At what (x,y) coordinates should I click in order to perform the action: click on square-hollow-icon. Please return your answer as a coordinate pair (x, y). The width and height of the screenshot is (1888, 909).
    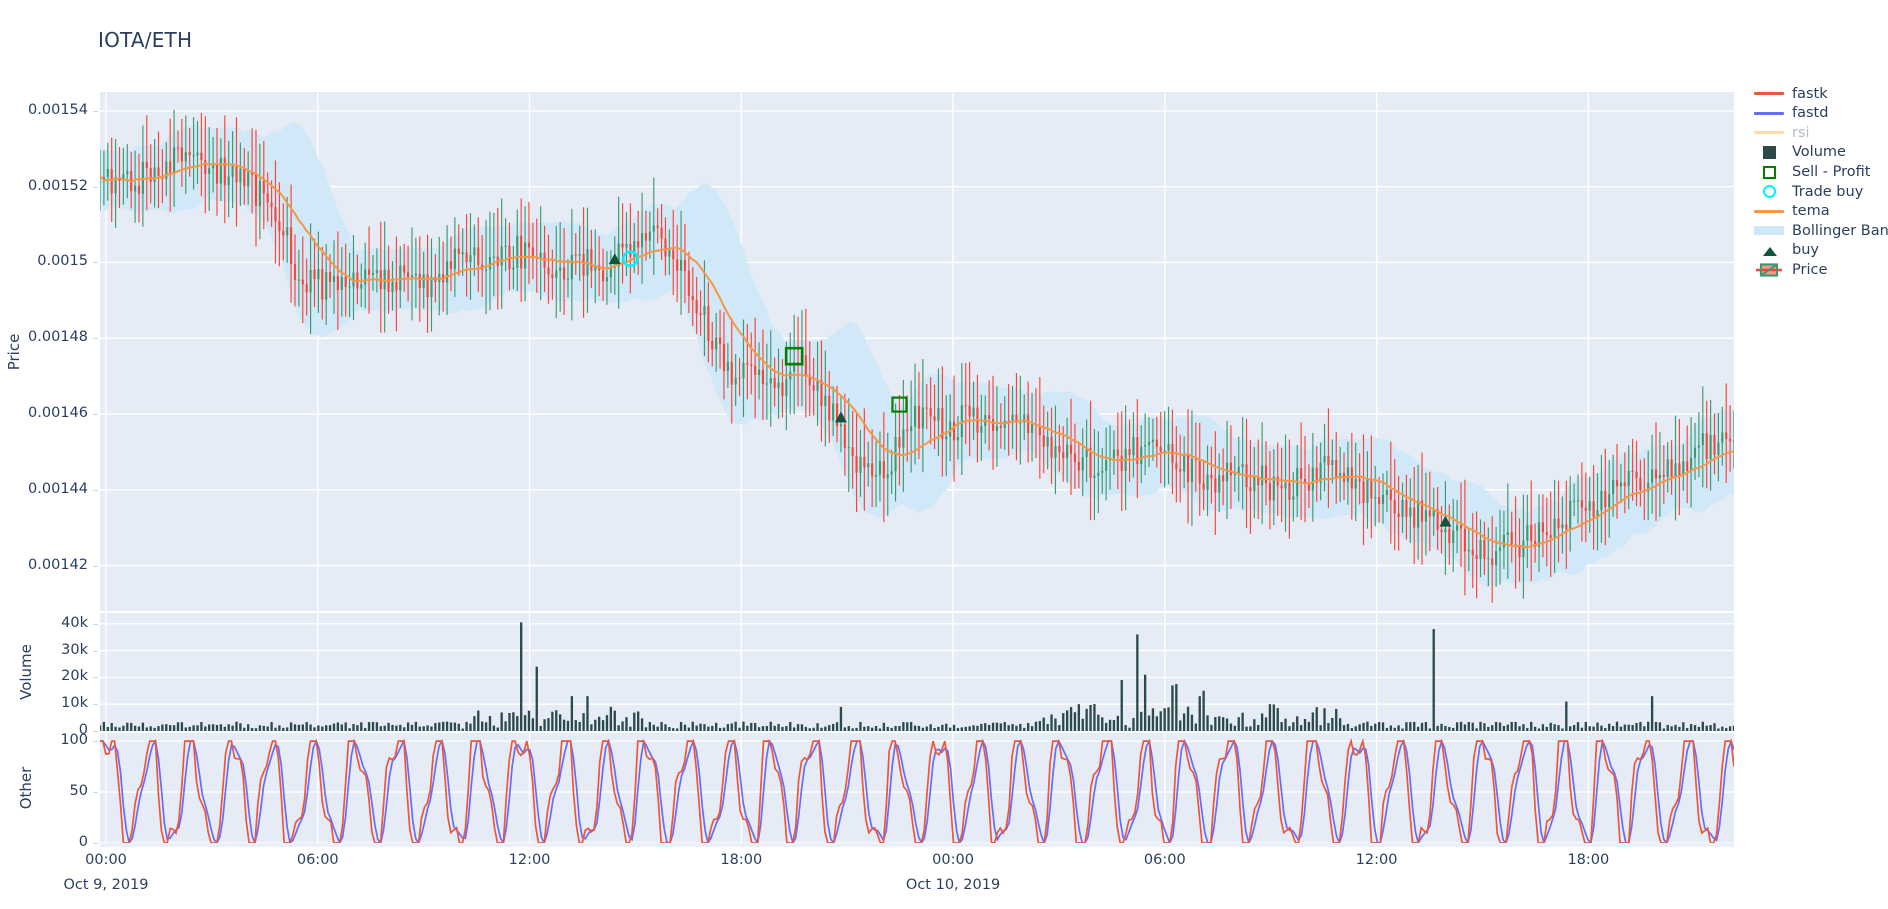
    Looking at the image, I should click on (1769, 172).